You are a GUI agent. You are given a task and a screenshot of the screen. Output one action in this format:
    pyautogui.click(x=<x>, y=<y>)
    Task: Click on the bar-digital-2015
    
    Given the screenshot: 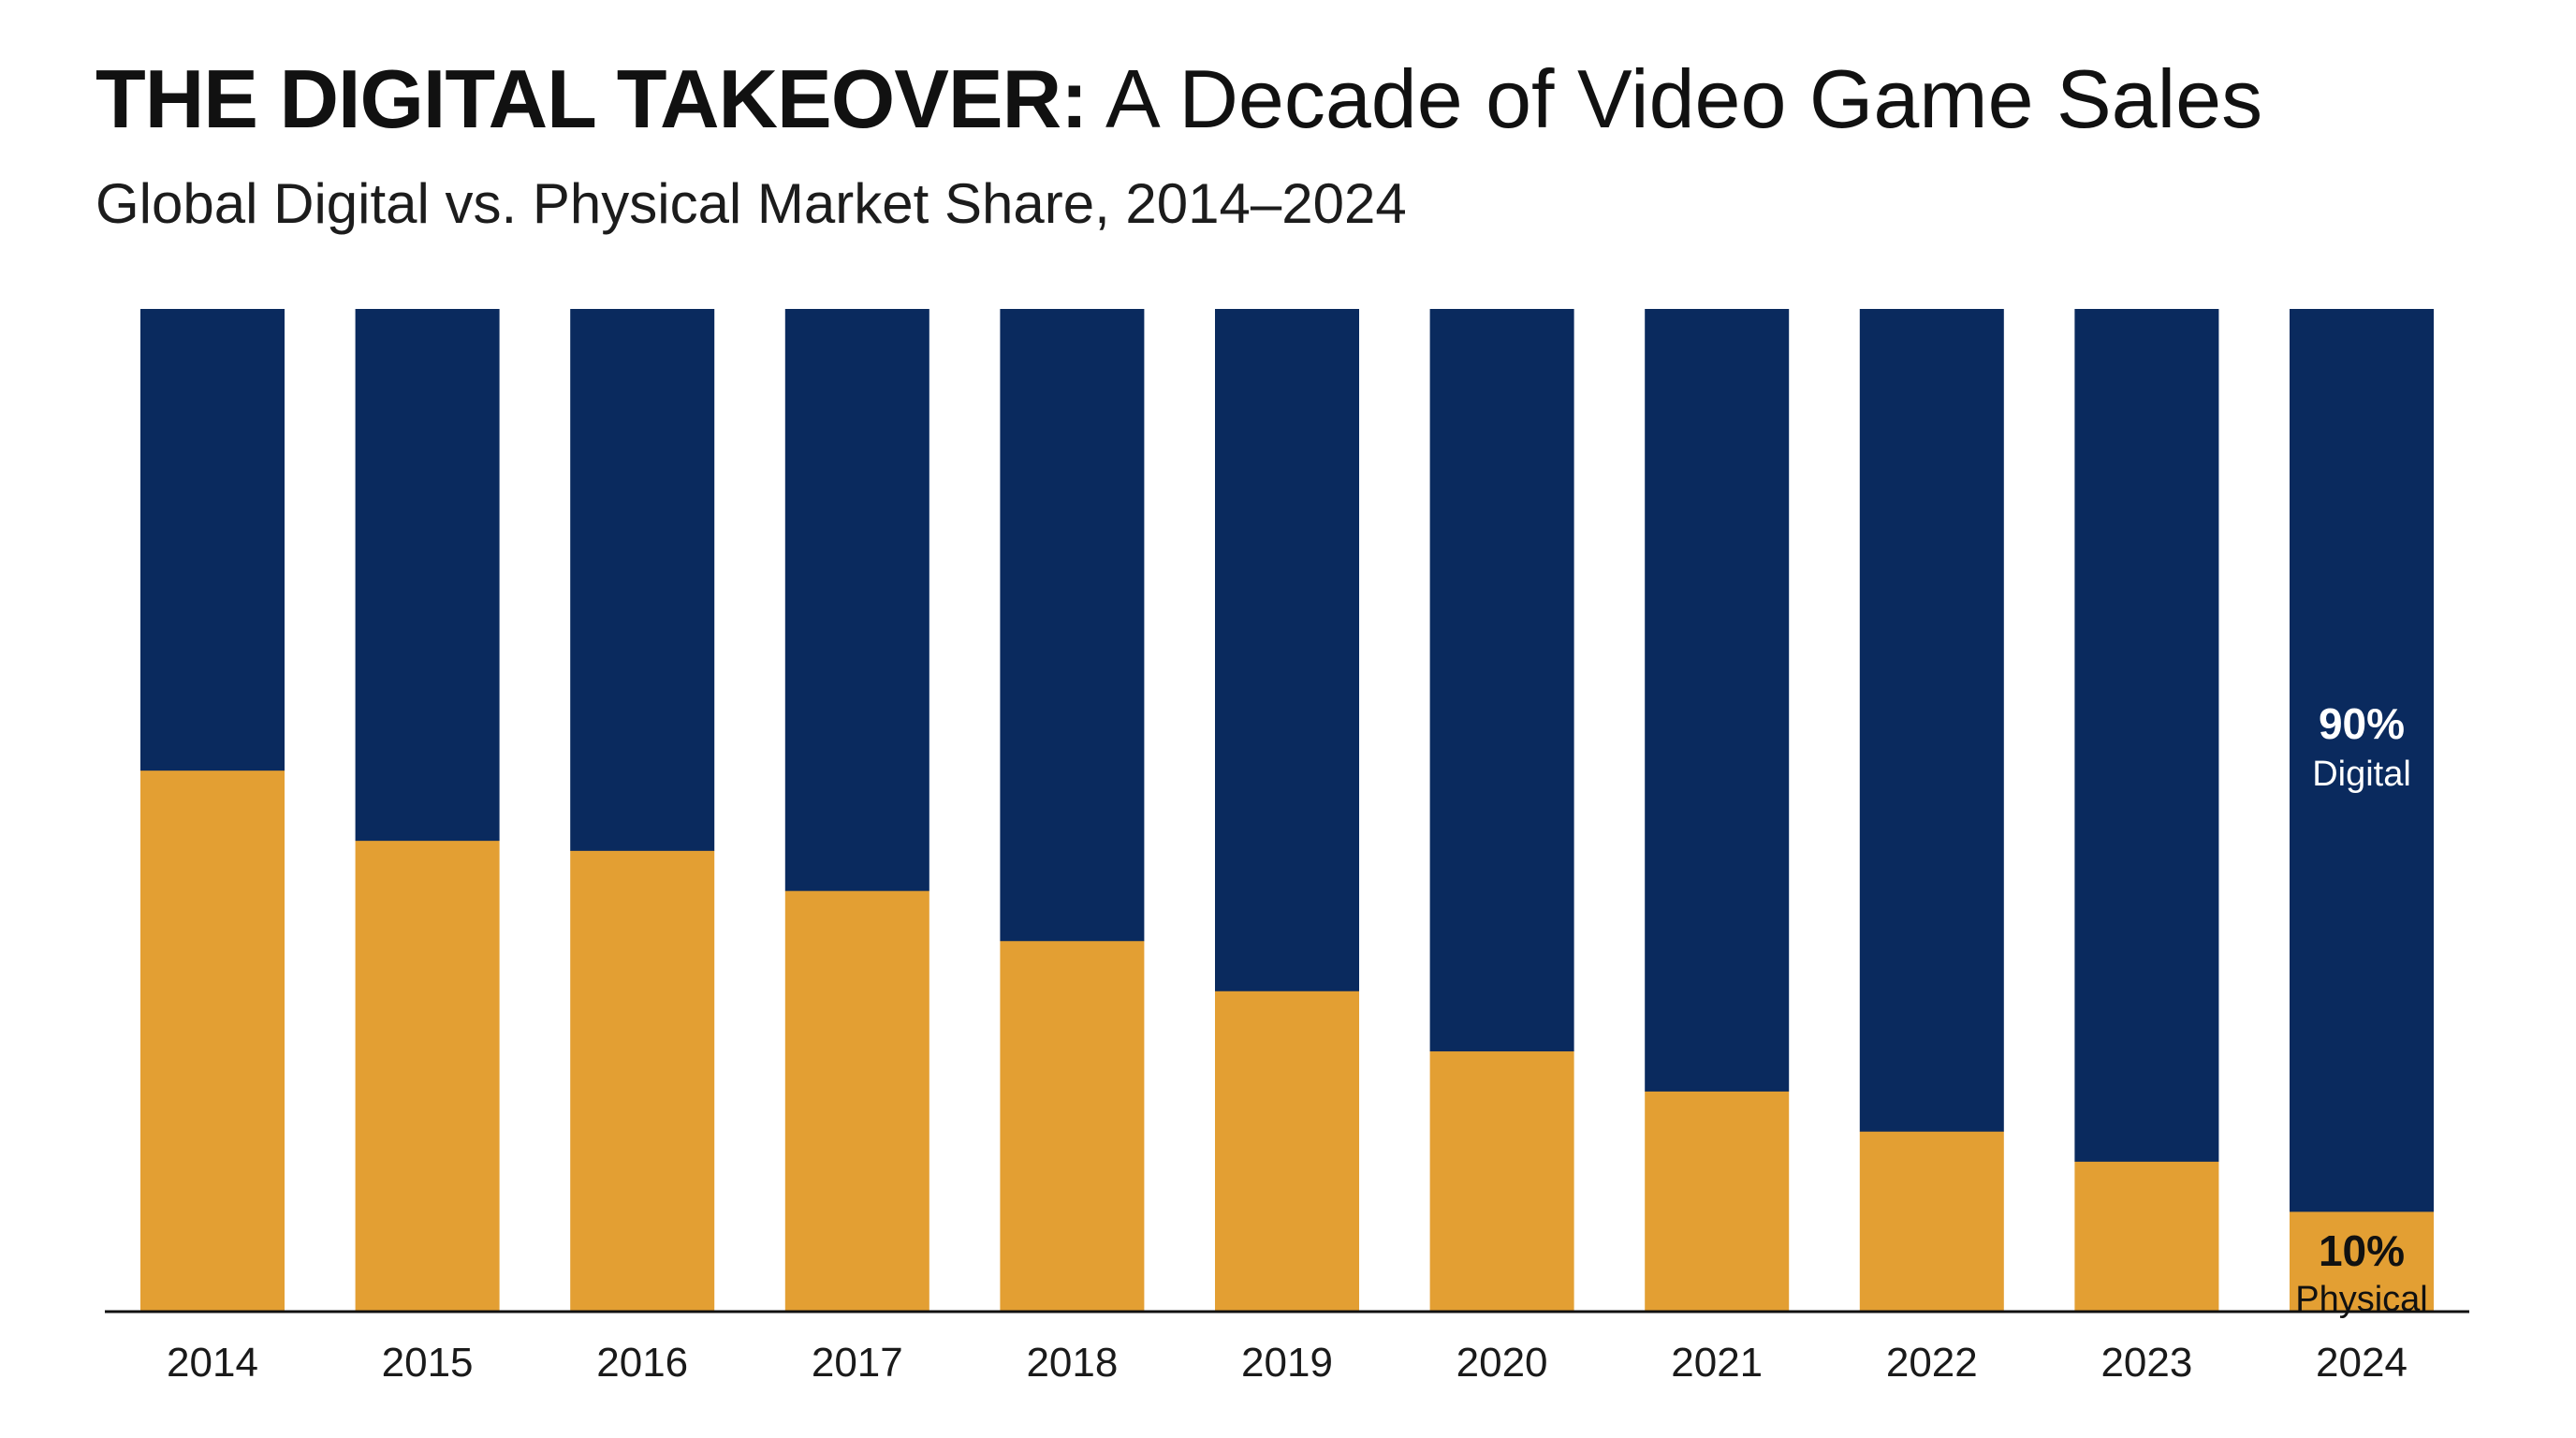 What is the action you would take?
    pyautogui.click(x=427, y=575)
    